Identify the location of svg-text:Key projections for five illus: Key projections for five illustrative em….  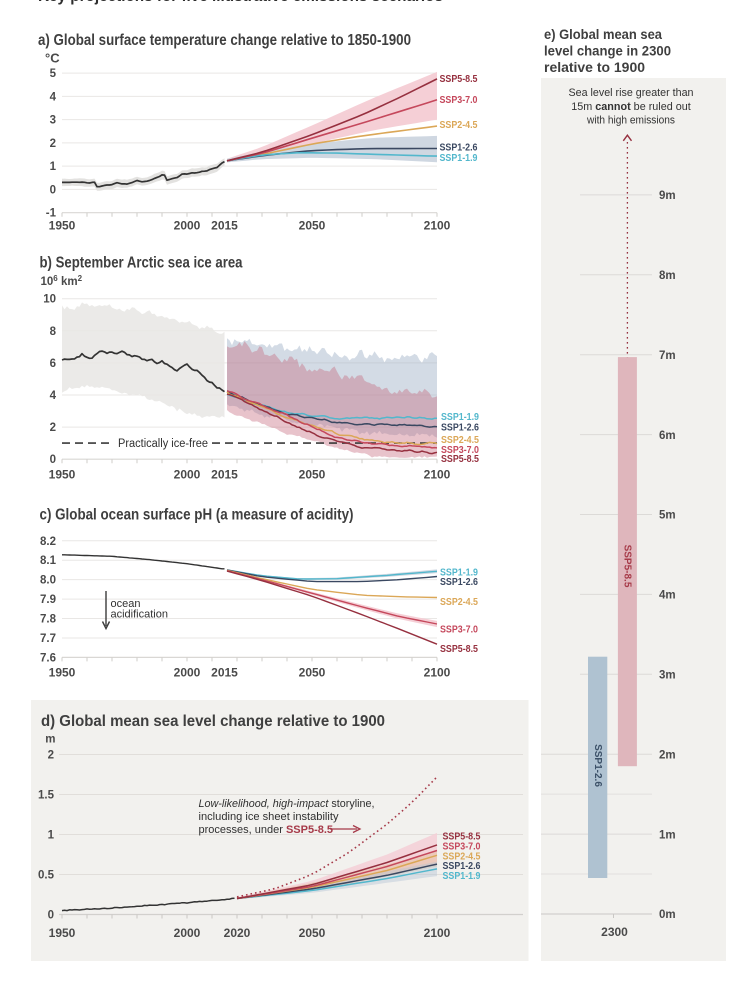
(240, 2).